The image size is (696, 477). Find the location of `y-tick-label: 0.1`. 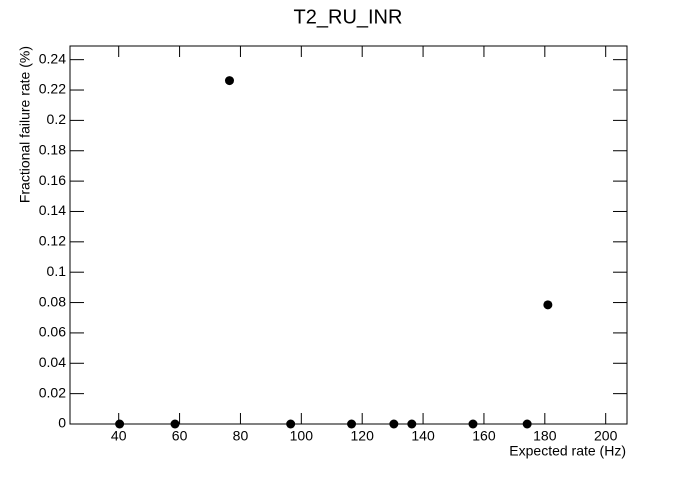

y-tick-label: 0.1 is located at coordinates (57, 271).